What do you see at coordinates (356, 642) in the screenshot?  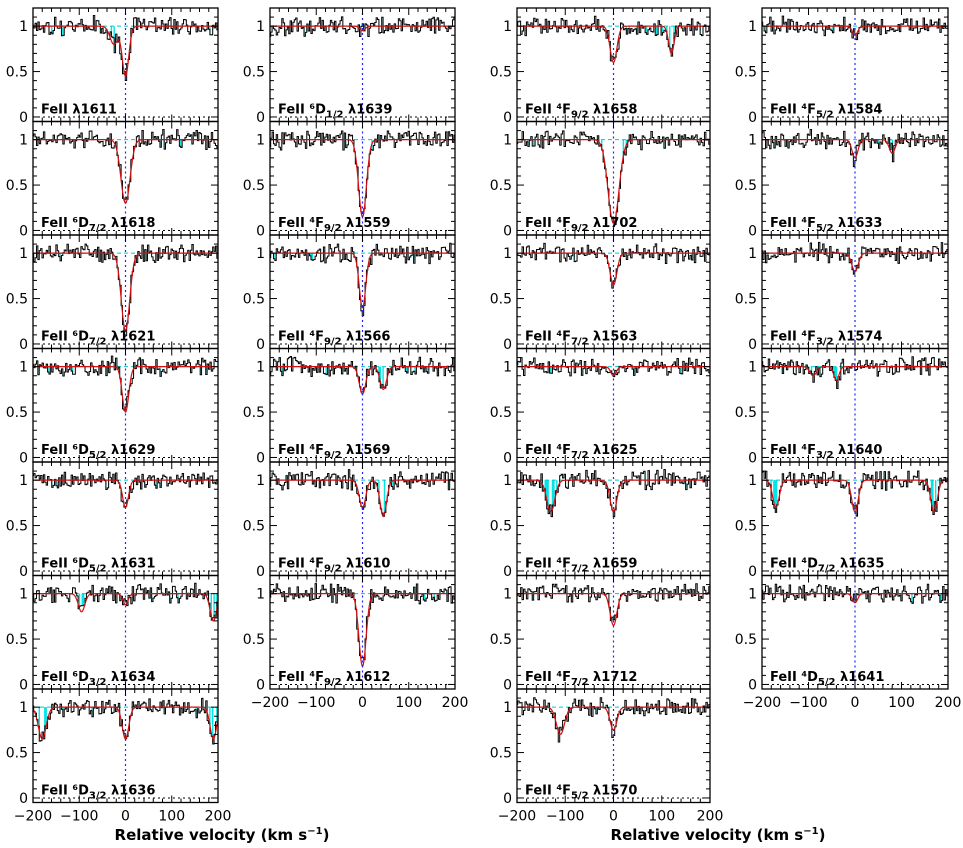 I see `panel-2-6: 0 0.5 1 FeII ⁴F9/2 λ1612 −200 −100 0 100 200` at bounding box center [356, 642].